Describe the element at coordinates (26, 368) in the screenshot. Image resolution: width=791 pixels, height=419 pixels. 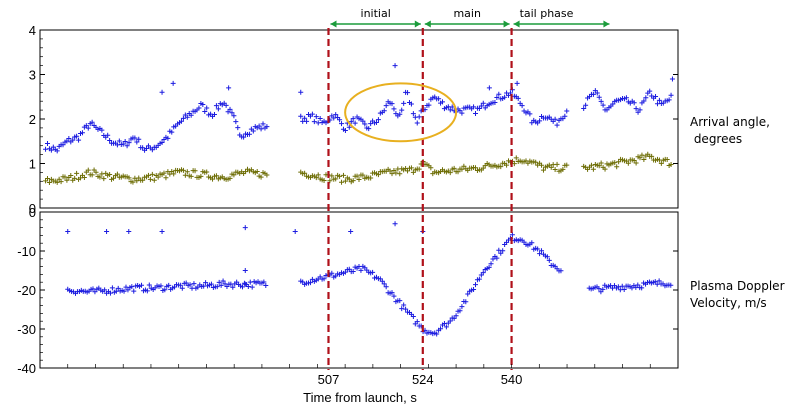
I see `y-tick-label: -40` at that location.